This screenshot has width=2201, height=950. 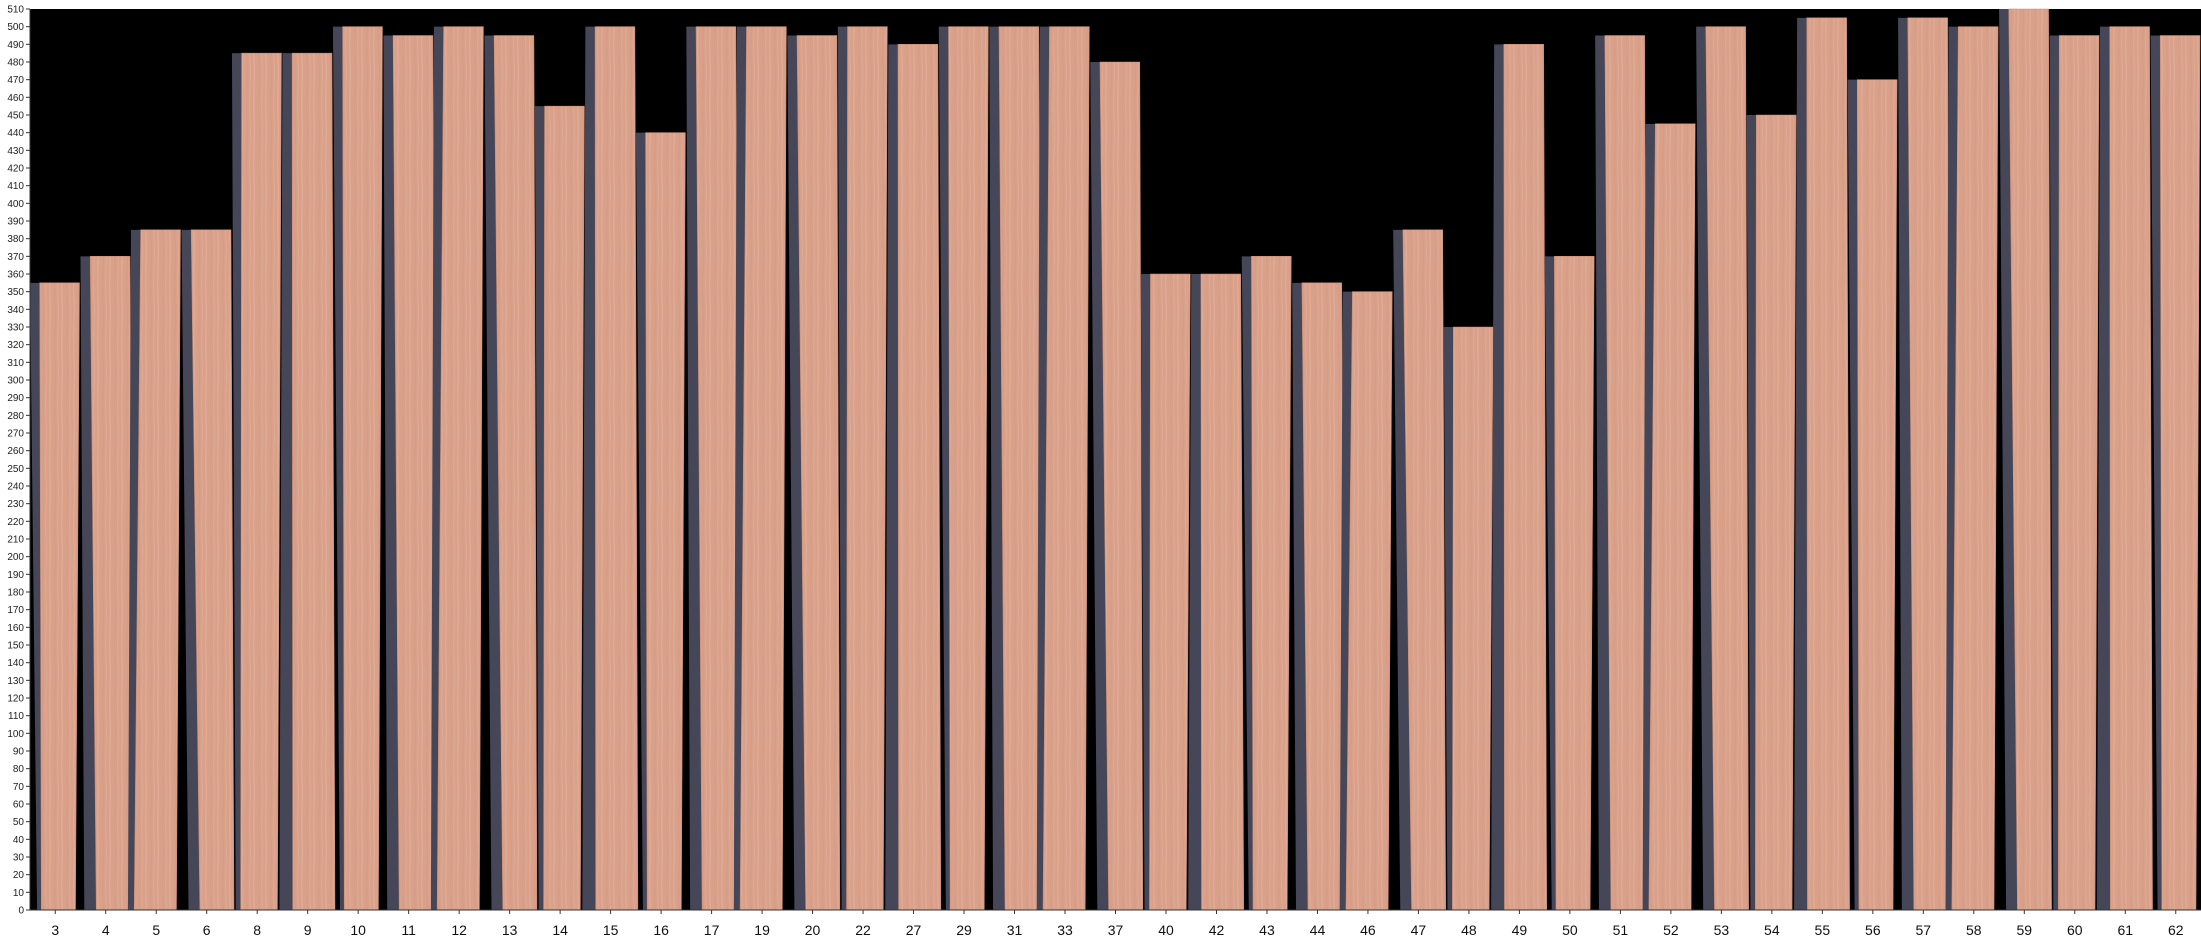 What do you see at coordinates (15, 10) in the screenshot?
I see `y-tick-label-510: 510` at bounding box center [15, 10].